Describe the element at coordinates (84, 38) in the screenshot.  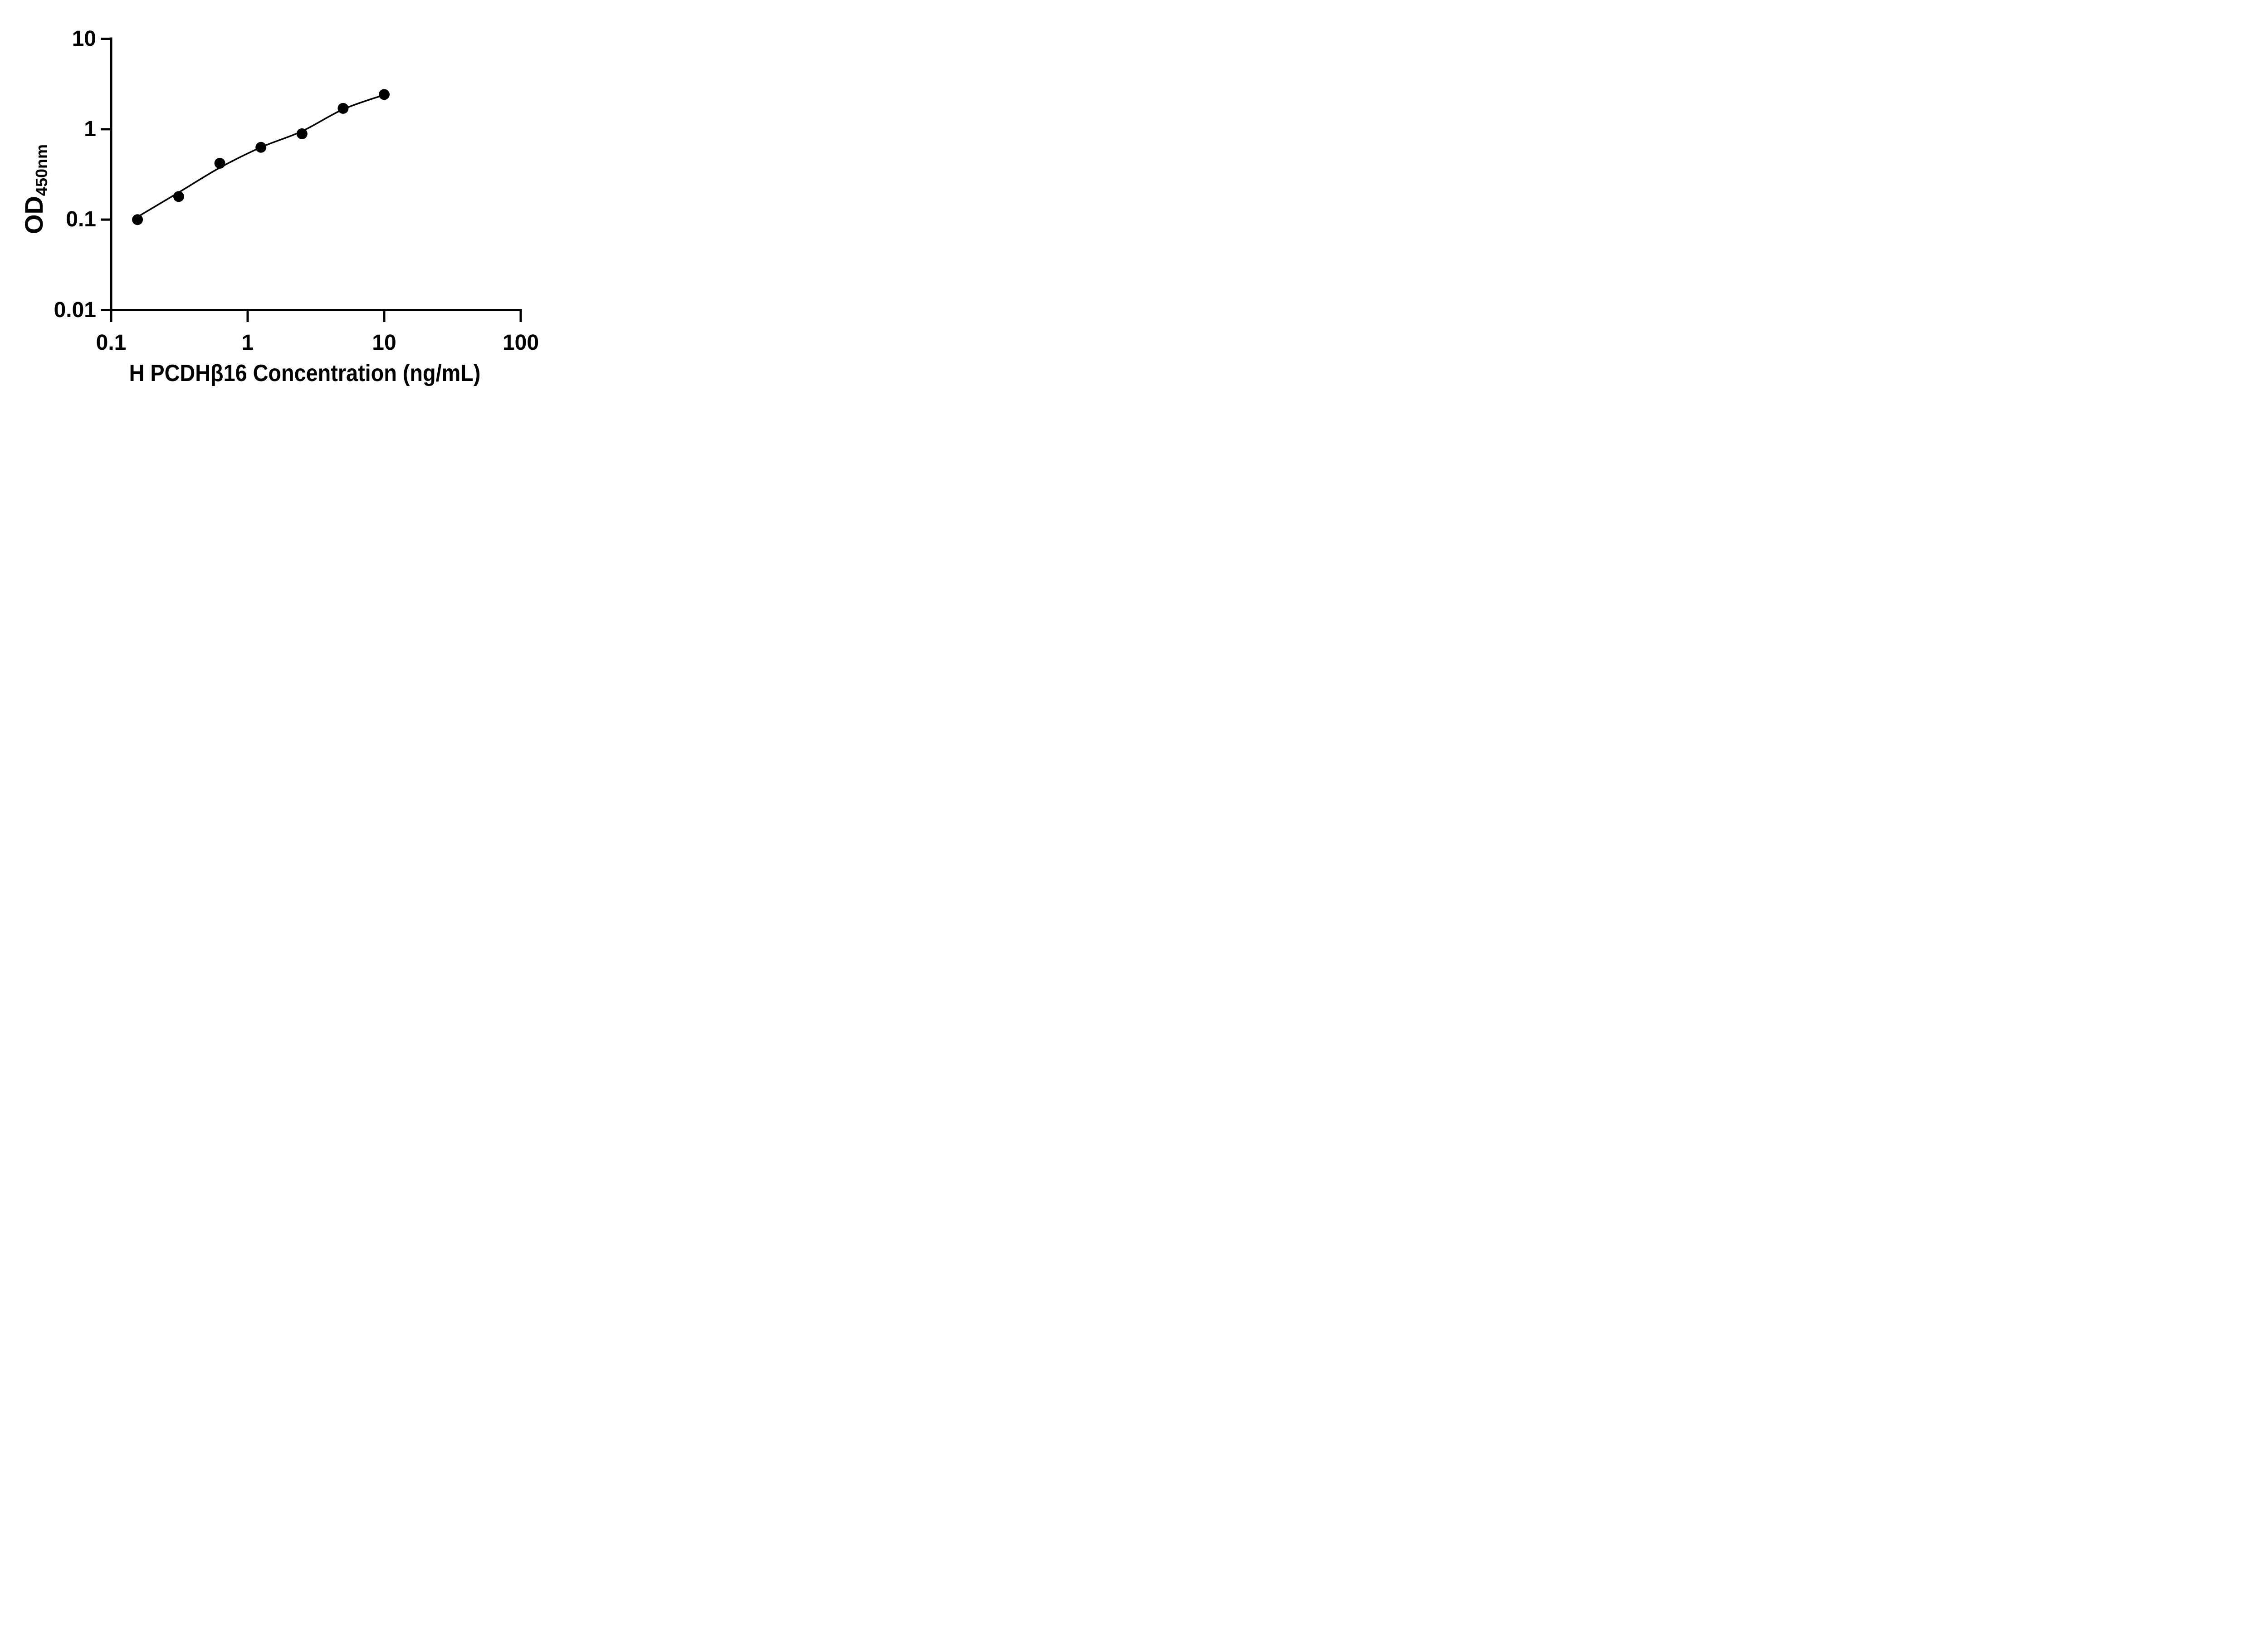
I see `y-tick-label-10: 10` at that location.